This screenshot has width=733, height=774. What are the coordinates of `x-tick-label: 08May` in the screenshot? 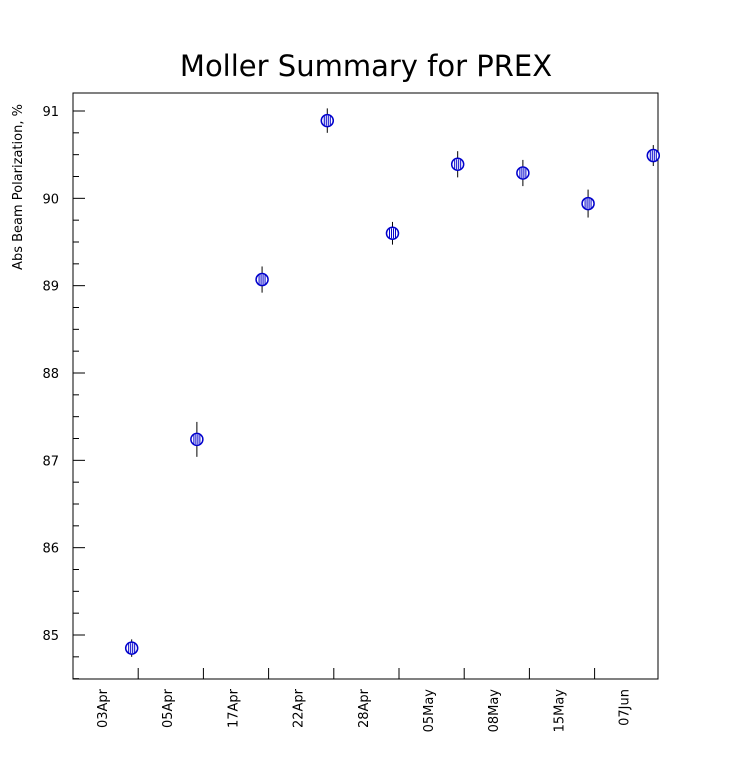 It's located at (494, 711).